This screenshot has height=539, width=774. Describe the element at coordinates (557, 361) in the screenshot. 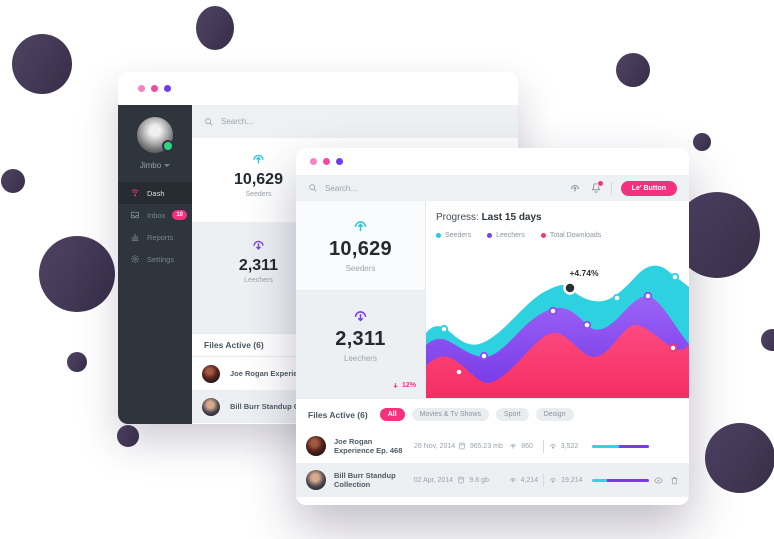

I see `series-area-total-downloads` at that location.